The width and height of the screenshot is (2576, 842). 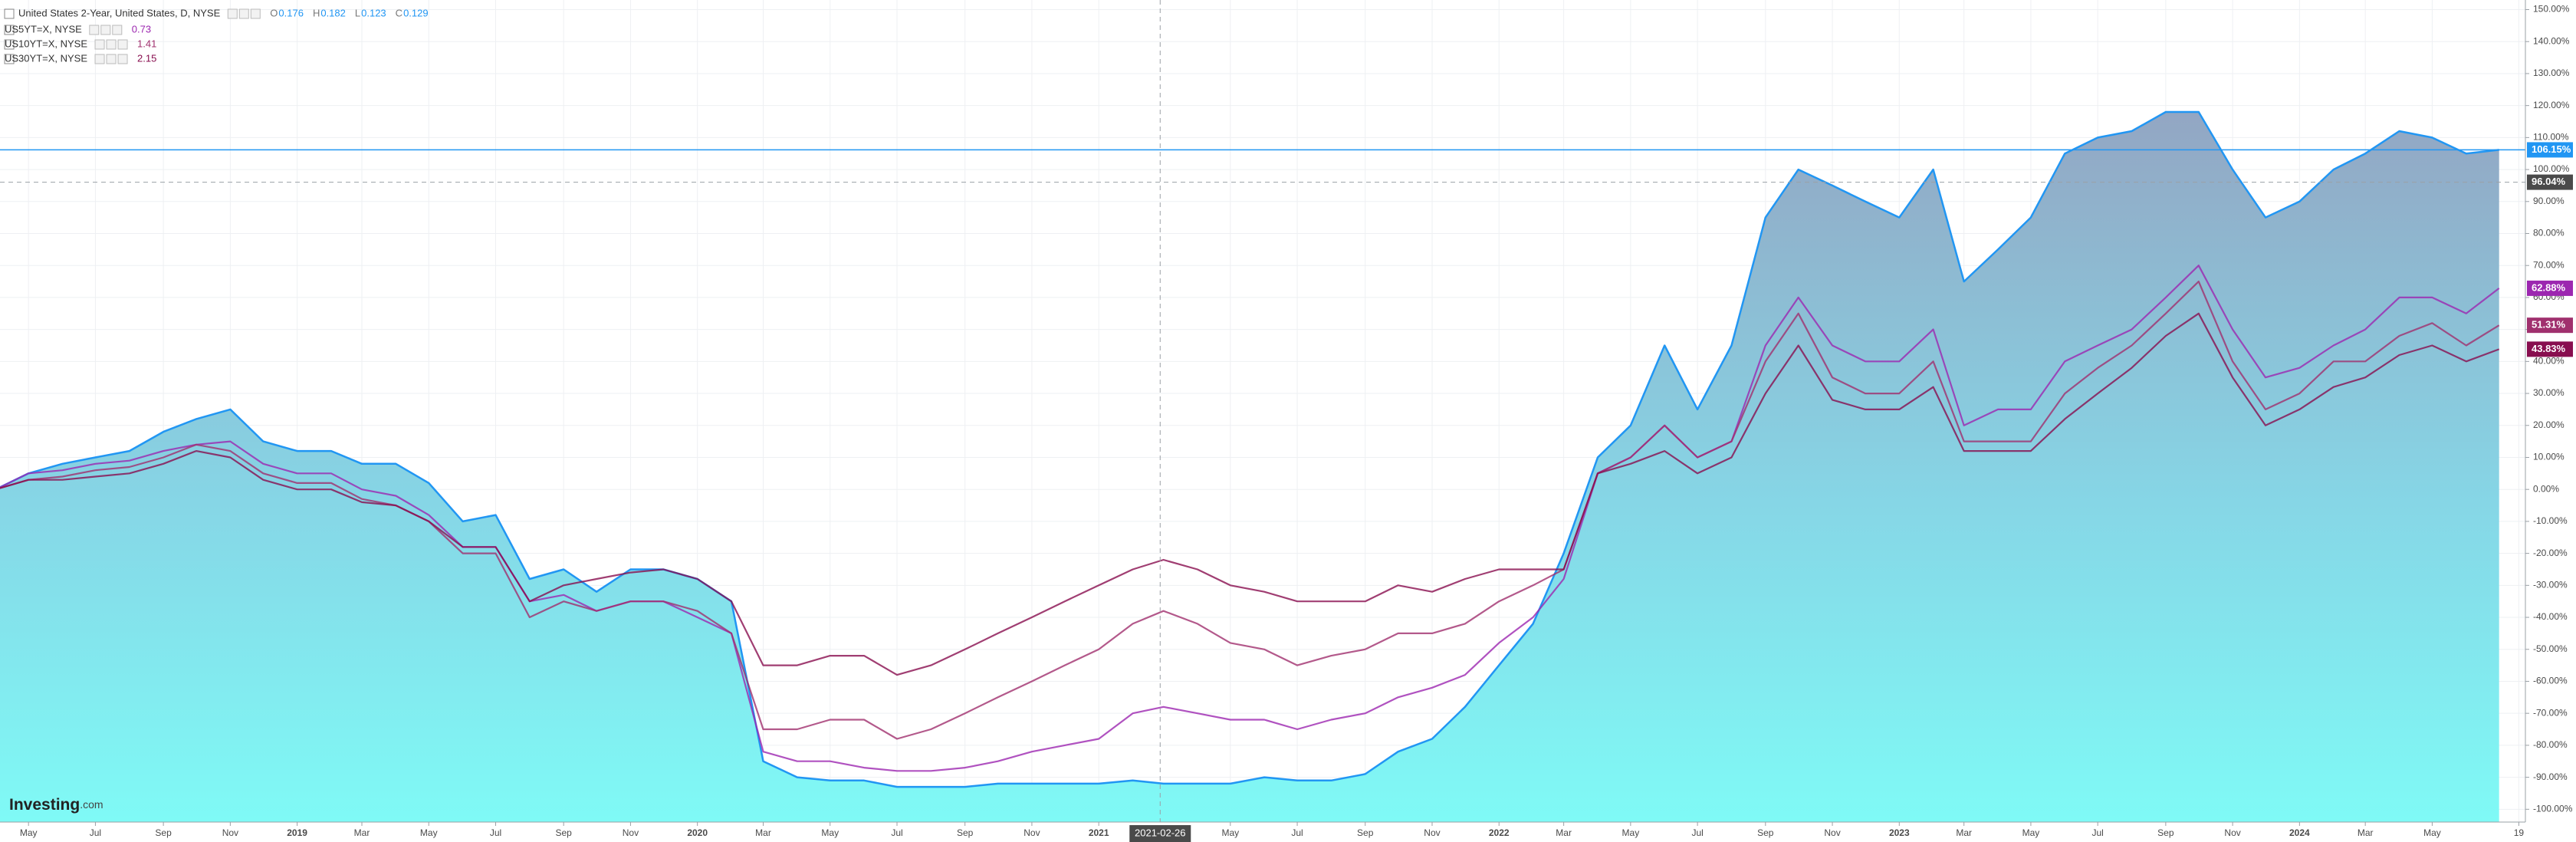 I want to click on y-tick-label: 0.00%, so click(x=2546, y=488).